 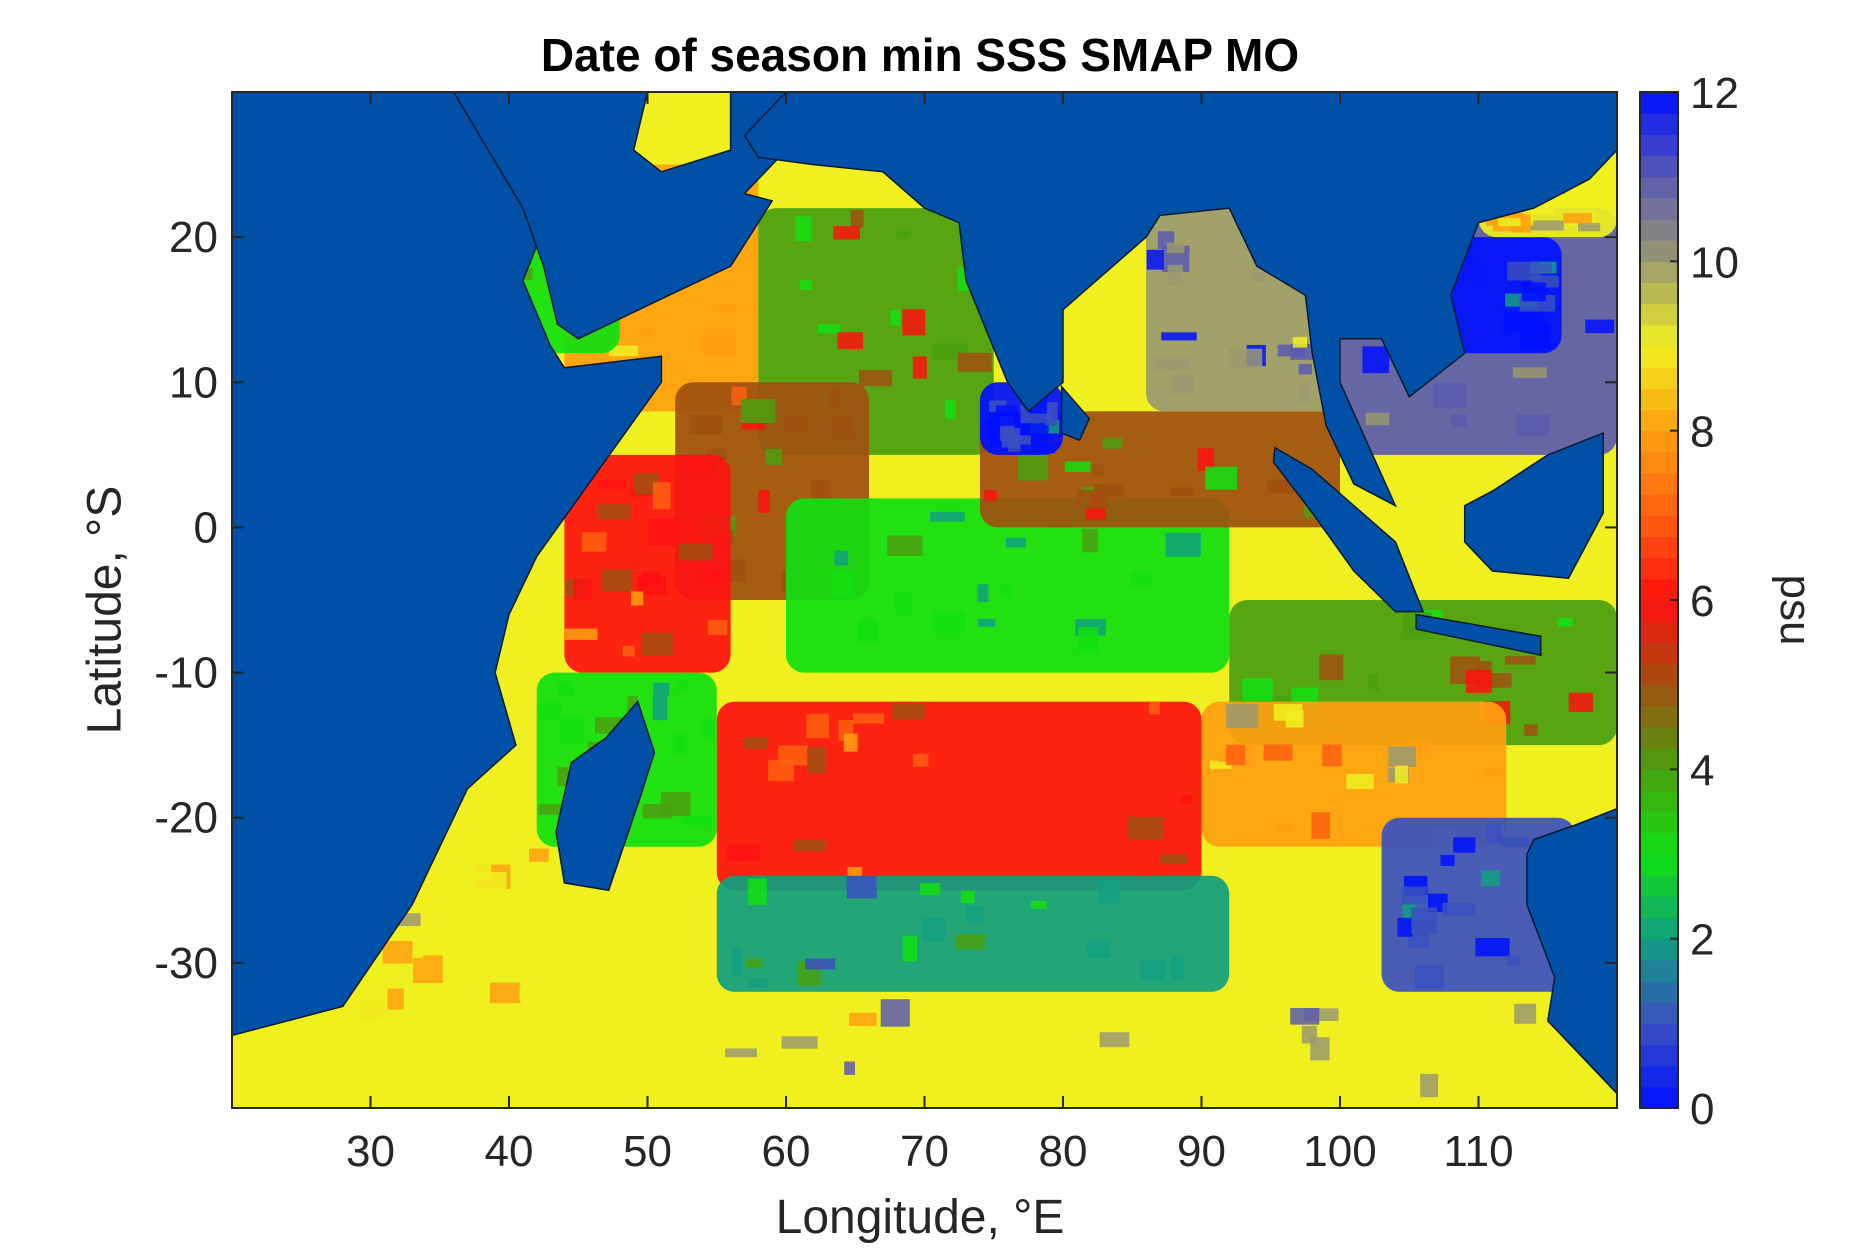 What do you see at coordinates (1571, 951) in the screenshot?
I see `land-australia` at bounding box center [1571, 951].